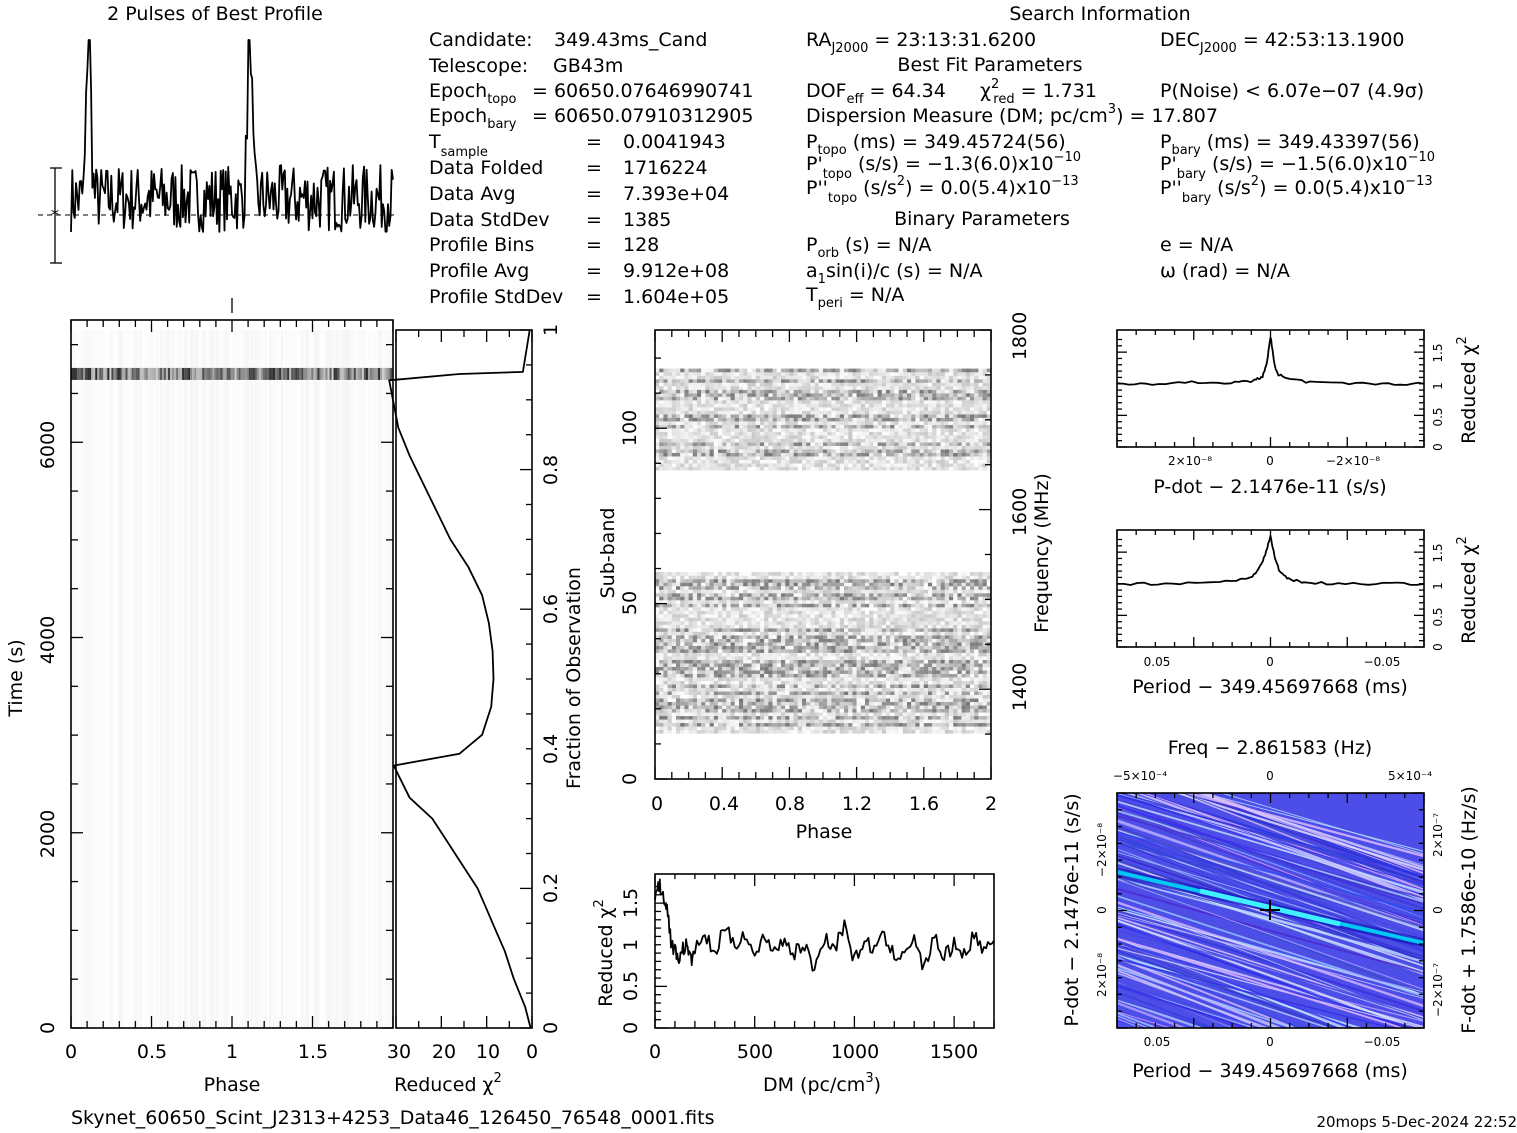 The width and height of the screenshot is (1517, 1133). What do you see at coordinates (1042, 553) in the screenshot?
I see `frequency-axis-label: Frequency (MHz)` at bounding box center [1042, 553].